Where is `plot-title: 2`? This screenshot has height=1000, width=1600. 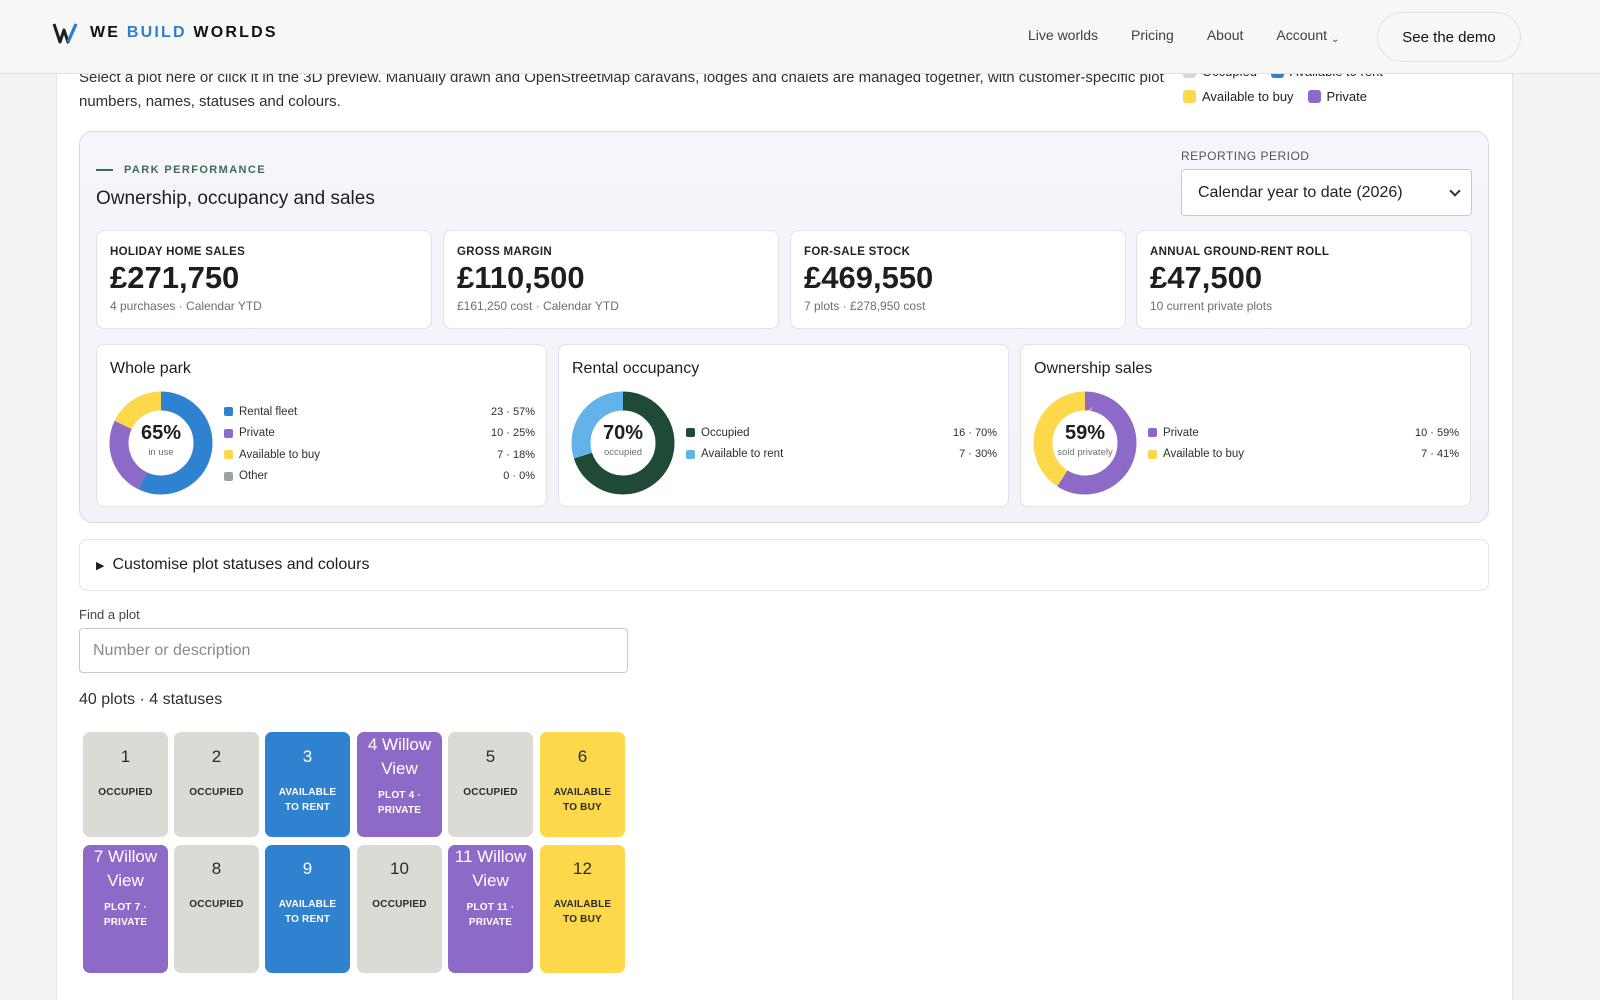
plot-title: 2 is located at coordinates (216, 756).